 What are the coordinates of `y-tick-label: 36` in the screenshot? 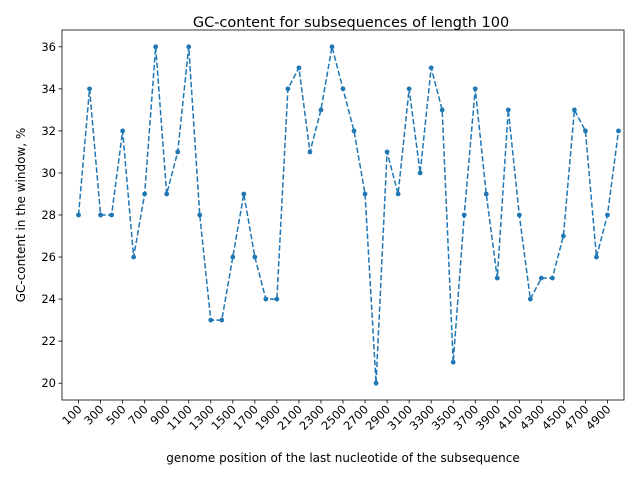 It's located at (48, 47).